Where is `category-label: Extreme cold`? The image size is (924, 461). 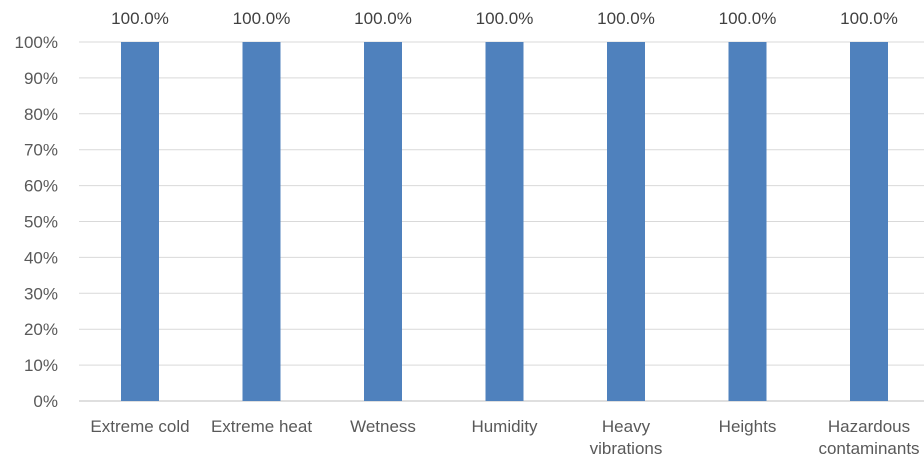 category-label: Extreme cold is located at coordinates (139, 426).